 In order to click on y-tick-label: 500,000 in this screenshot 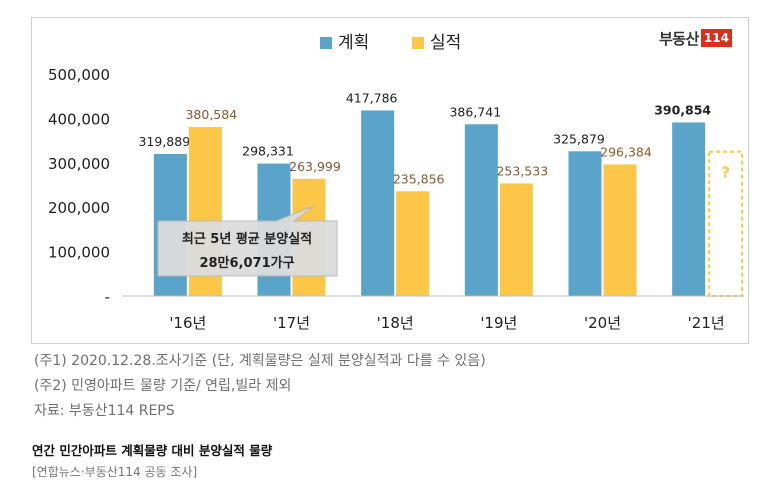, I will do `click(79, 75)`.